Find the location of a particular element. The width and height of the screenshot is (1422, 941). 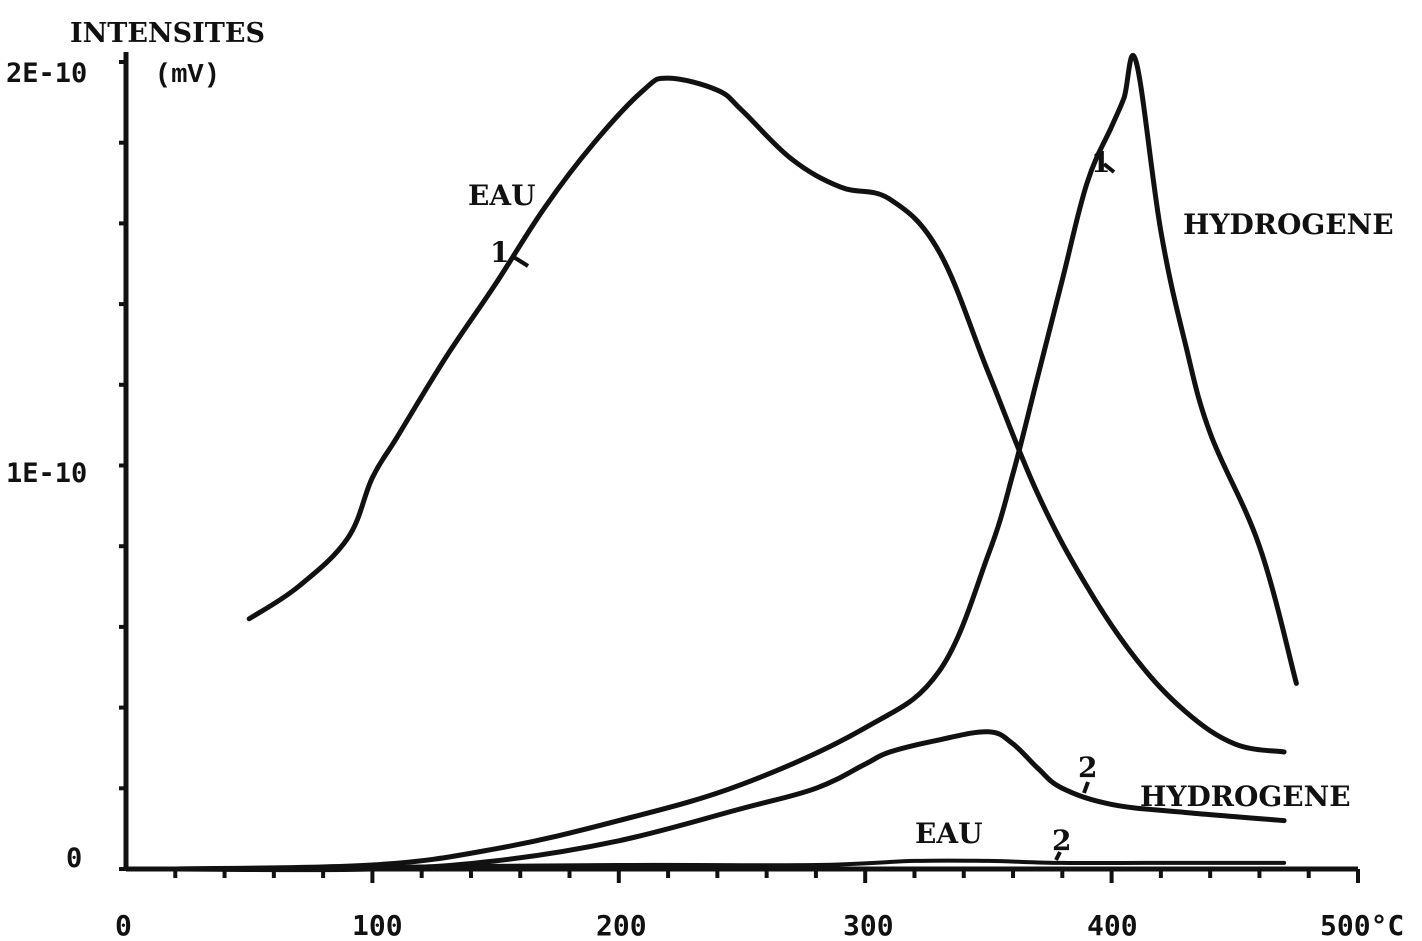

y-tick-label-0: 0 is located at coordinates (74, 858).